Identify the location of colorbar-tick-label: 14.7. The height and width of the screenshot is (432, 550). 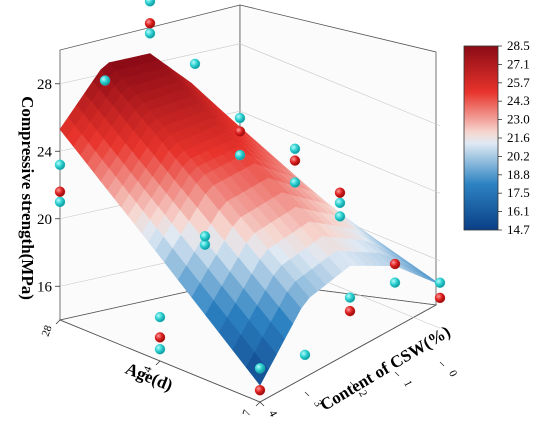
(518, 229).